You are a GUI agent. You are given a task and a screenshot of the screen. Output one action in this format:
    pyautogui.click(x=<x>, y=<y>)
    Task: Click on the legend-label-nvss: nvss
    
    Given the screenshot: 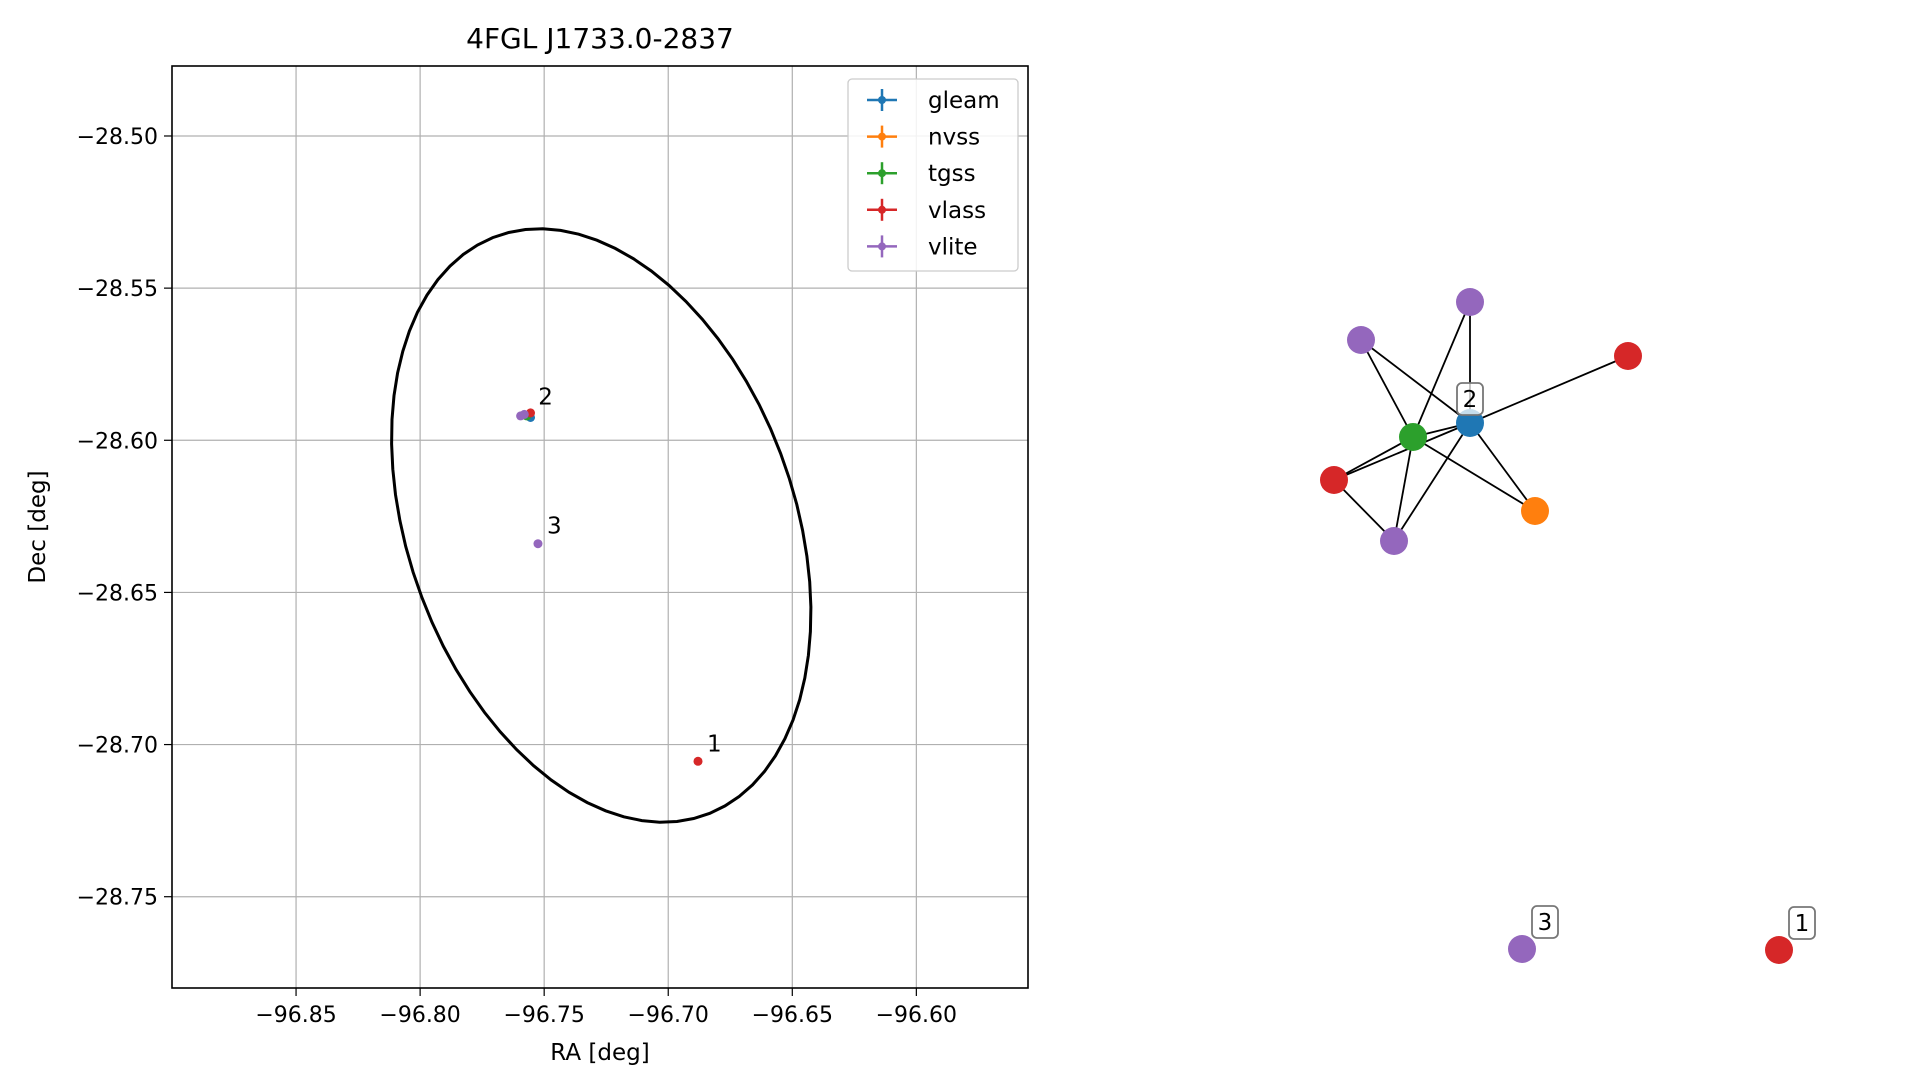 What is the action you would take?
    pyautogui.click(x=954, y=138)
    